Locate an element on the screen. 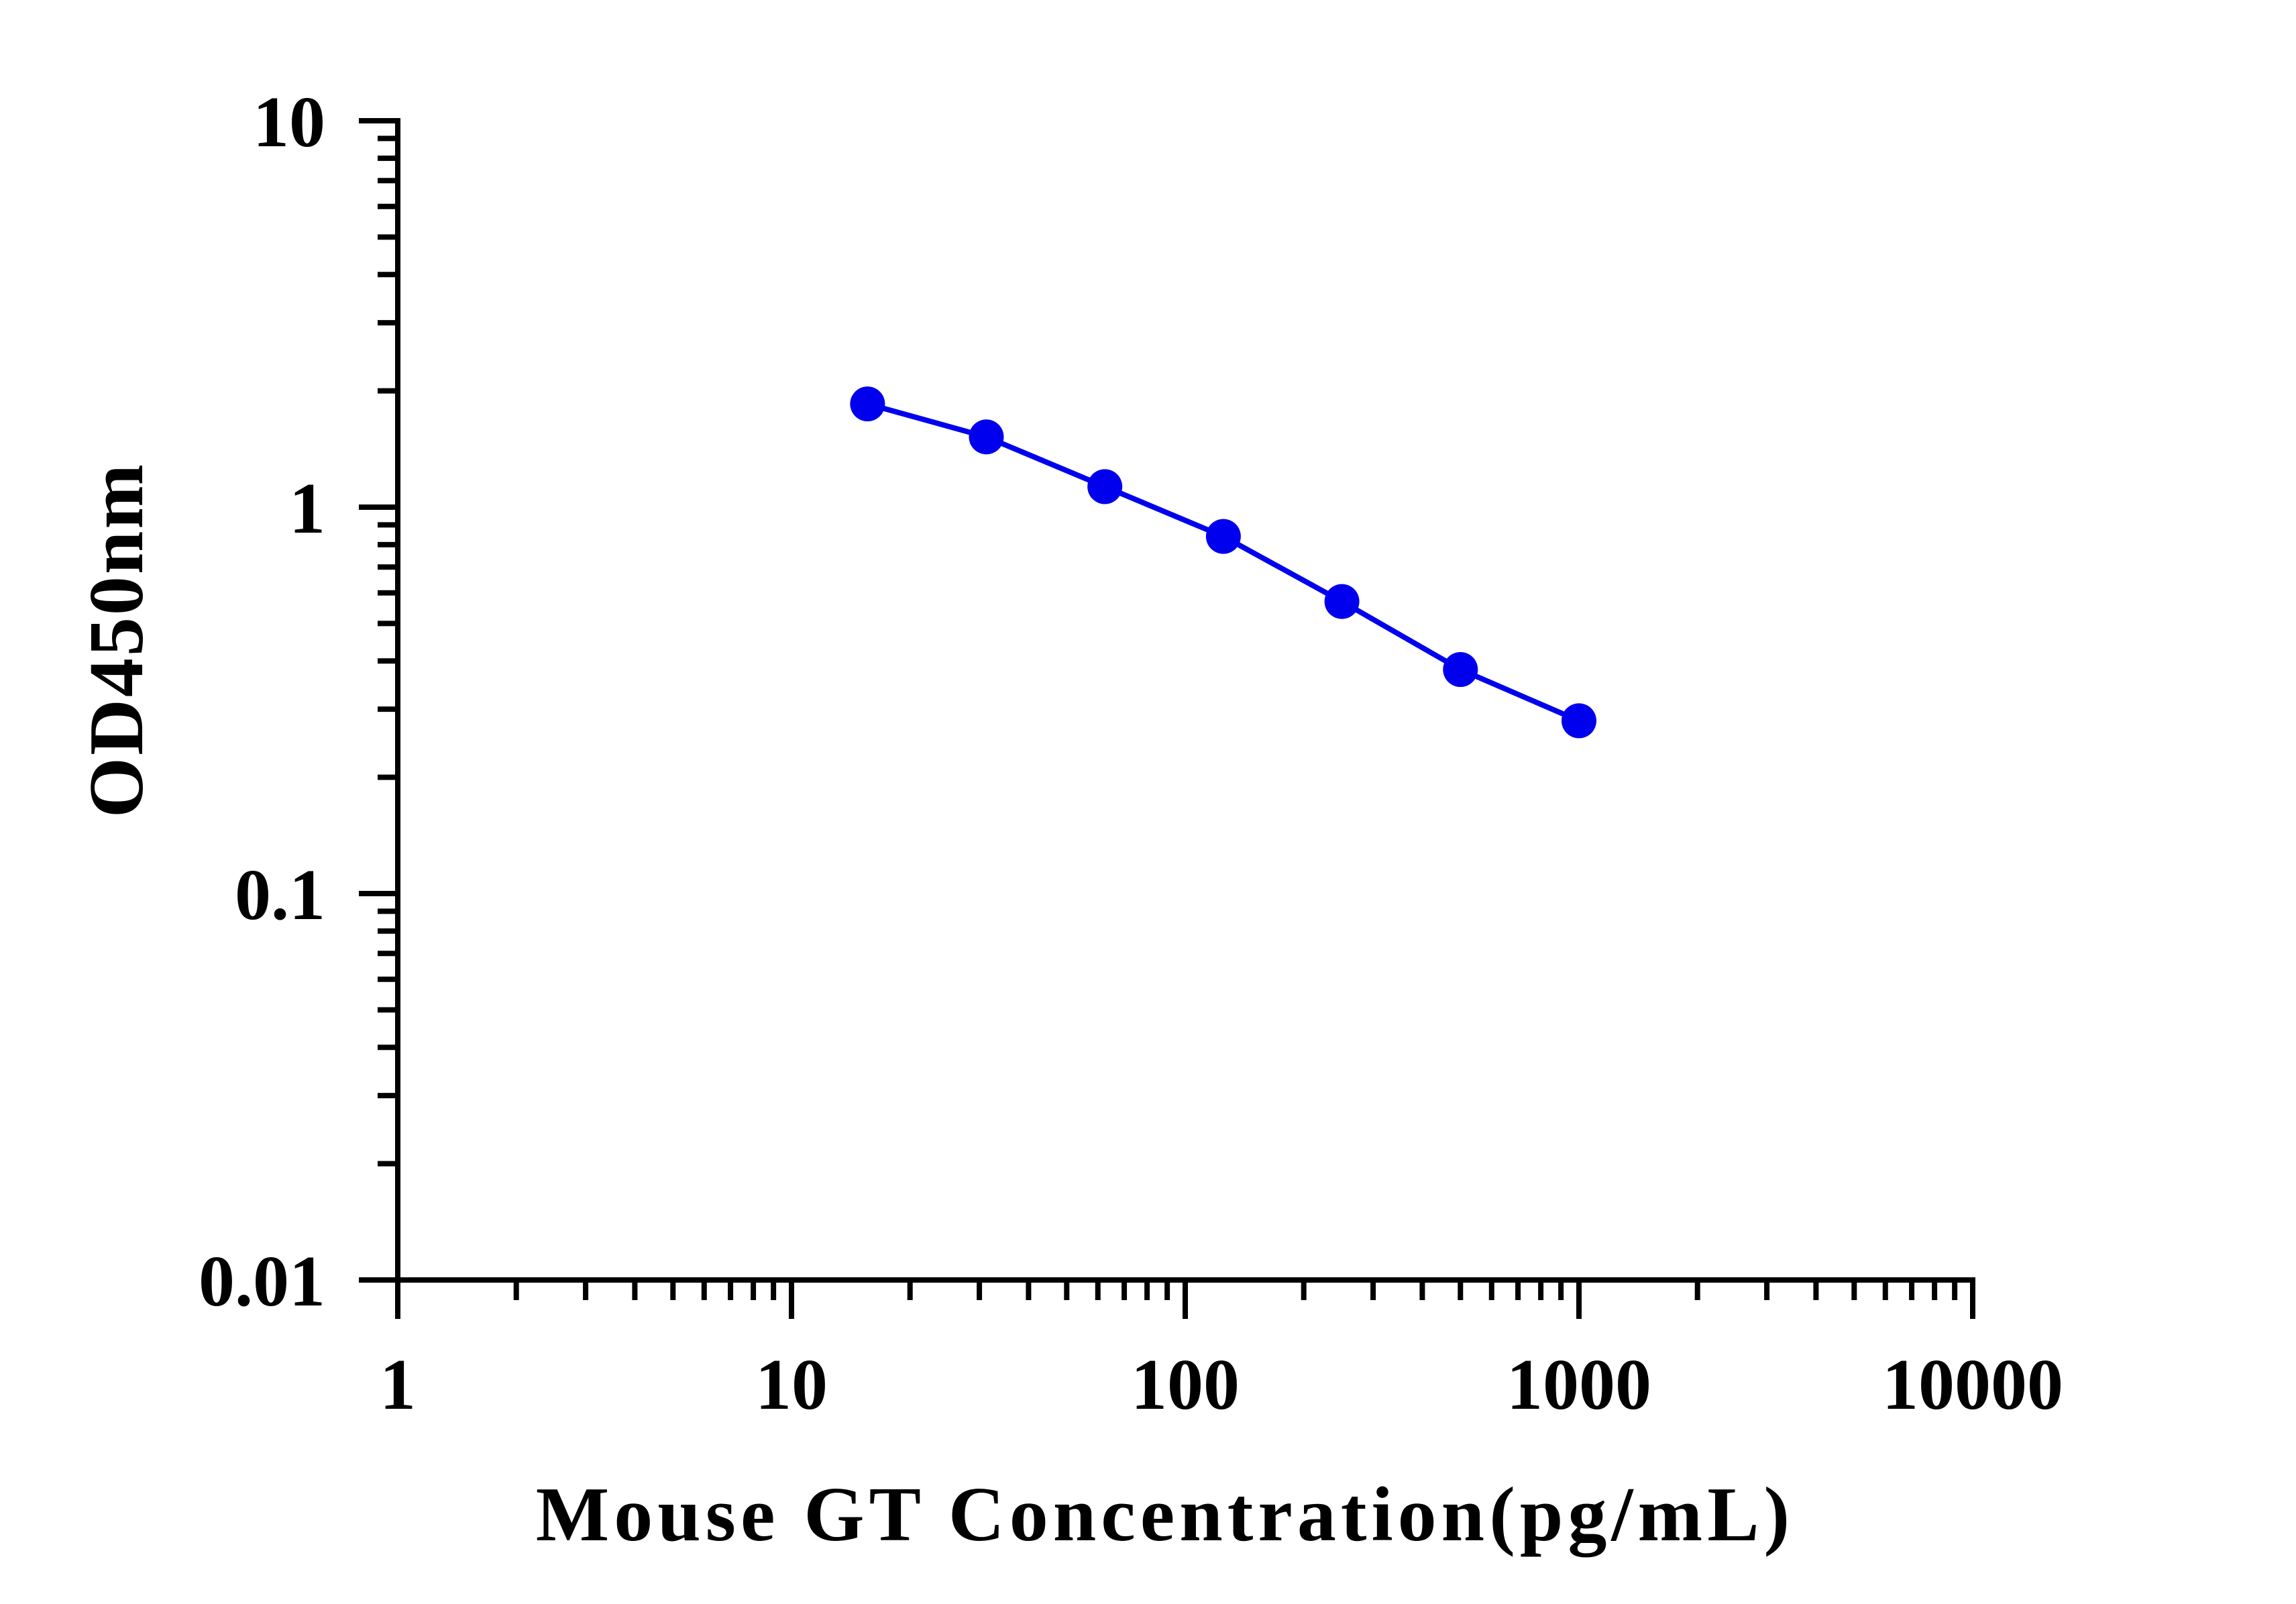  y-tick-label: 10 is located at coordinates (289, 122).